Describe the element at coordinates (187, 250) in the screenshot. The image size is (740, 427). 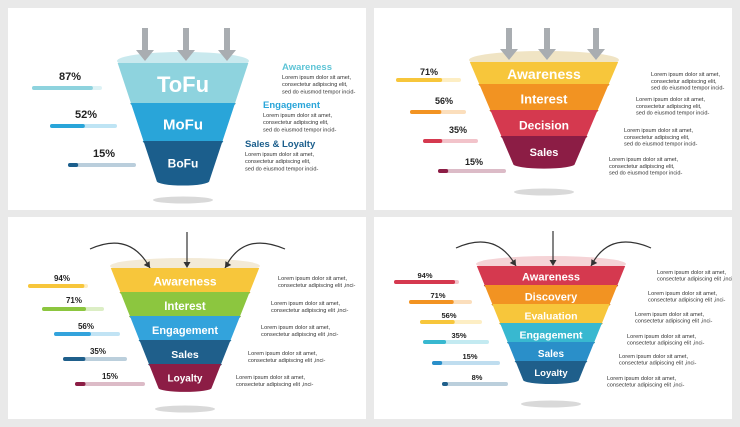
I see `incoming-arrows-icon` at that location.